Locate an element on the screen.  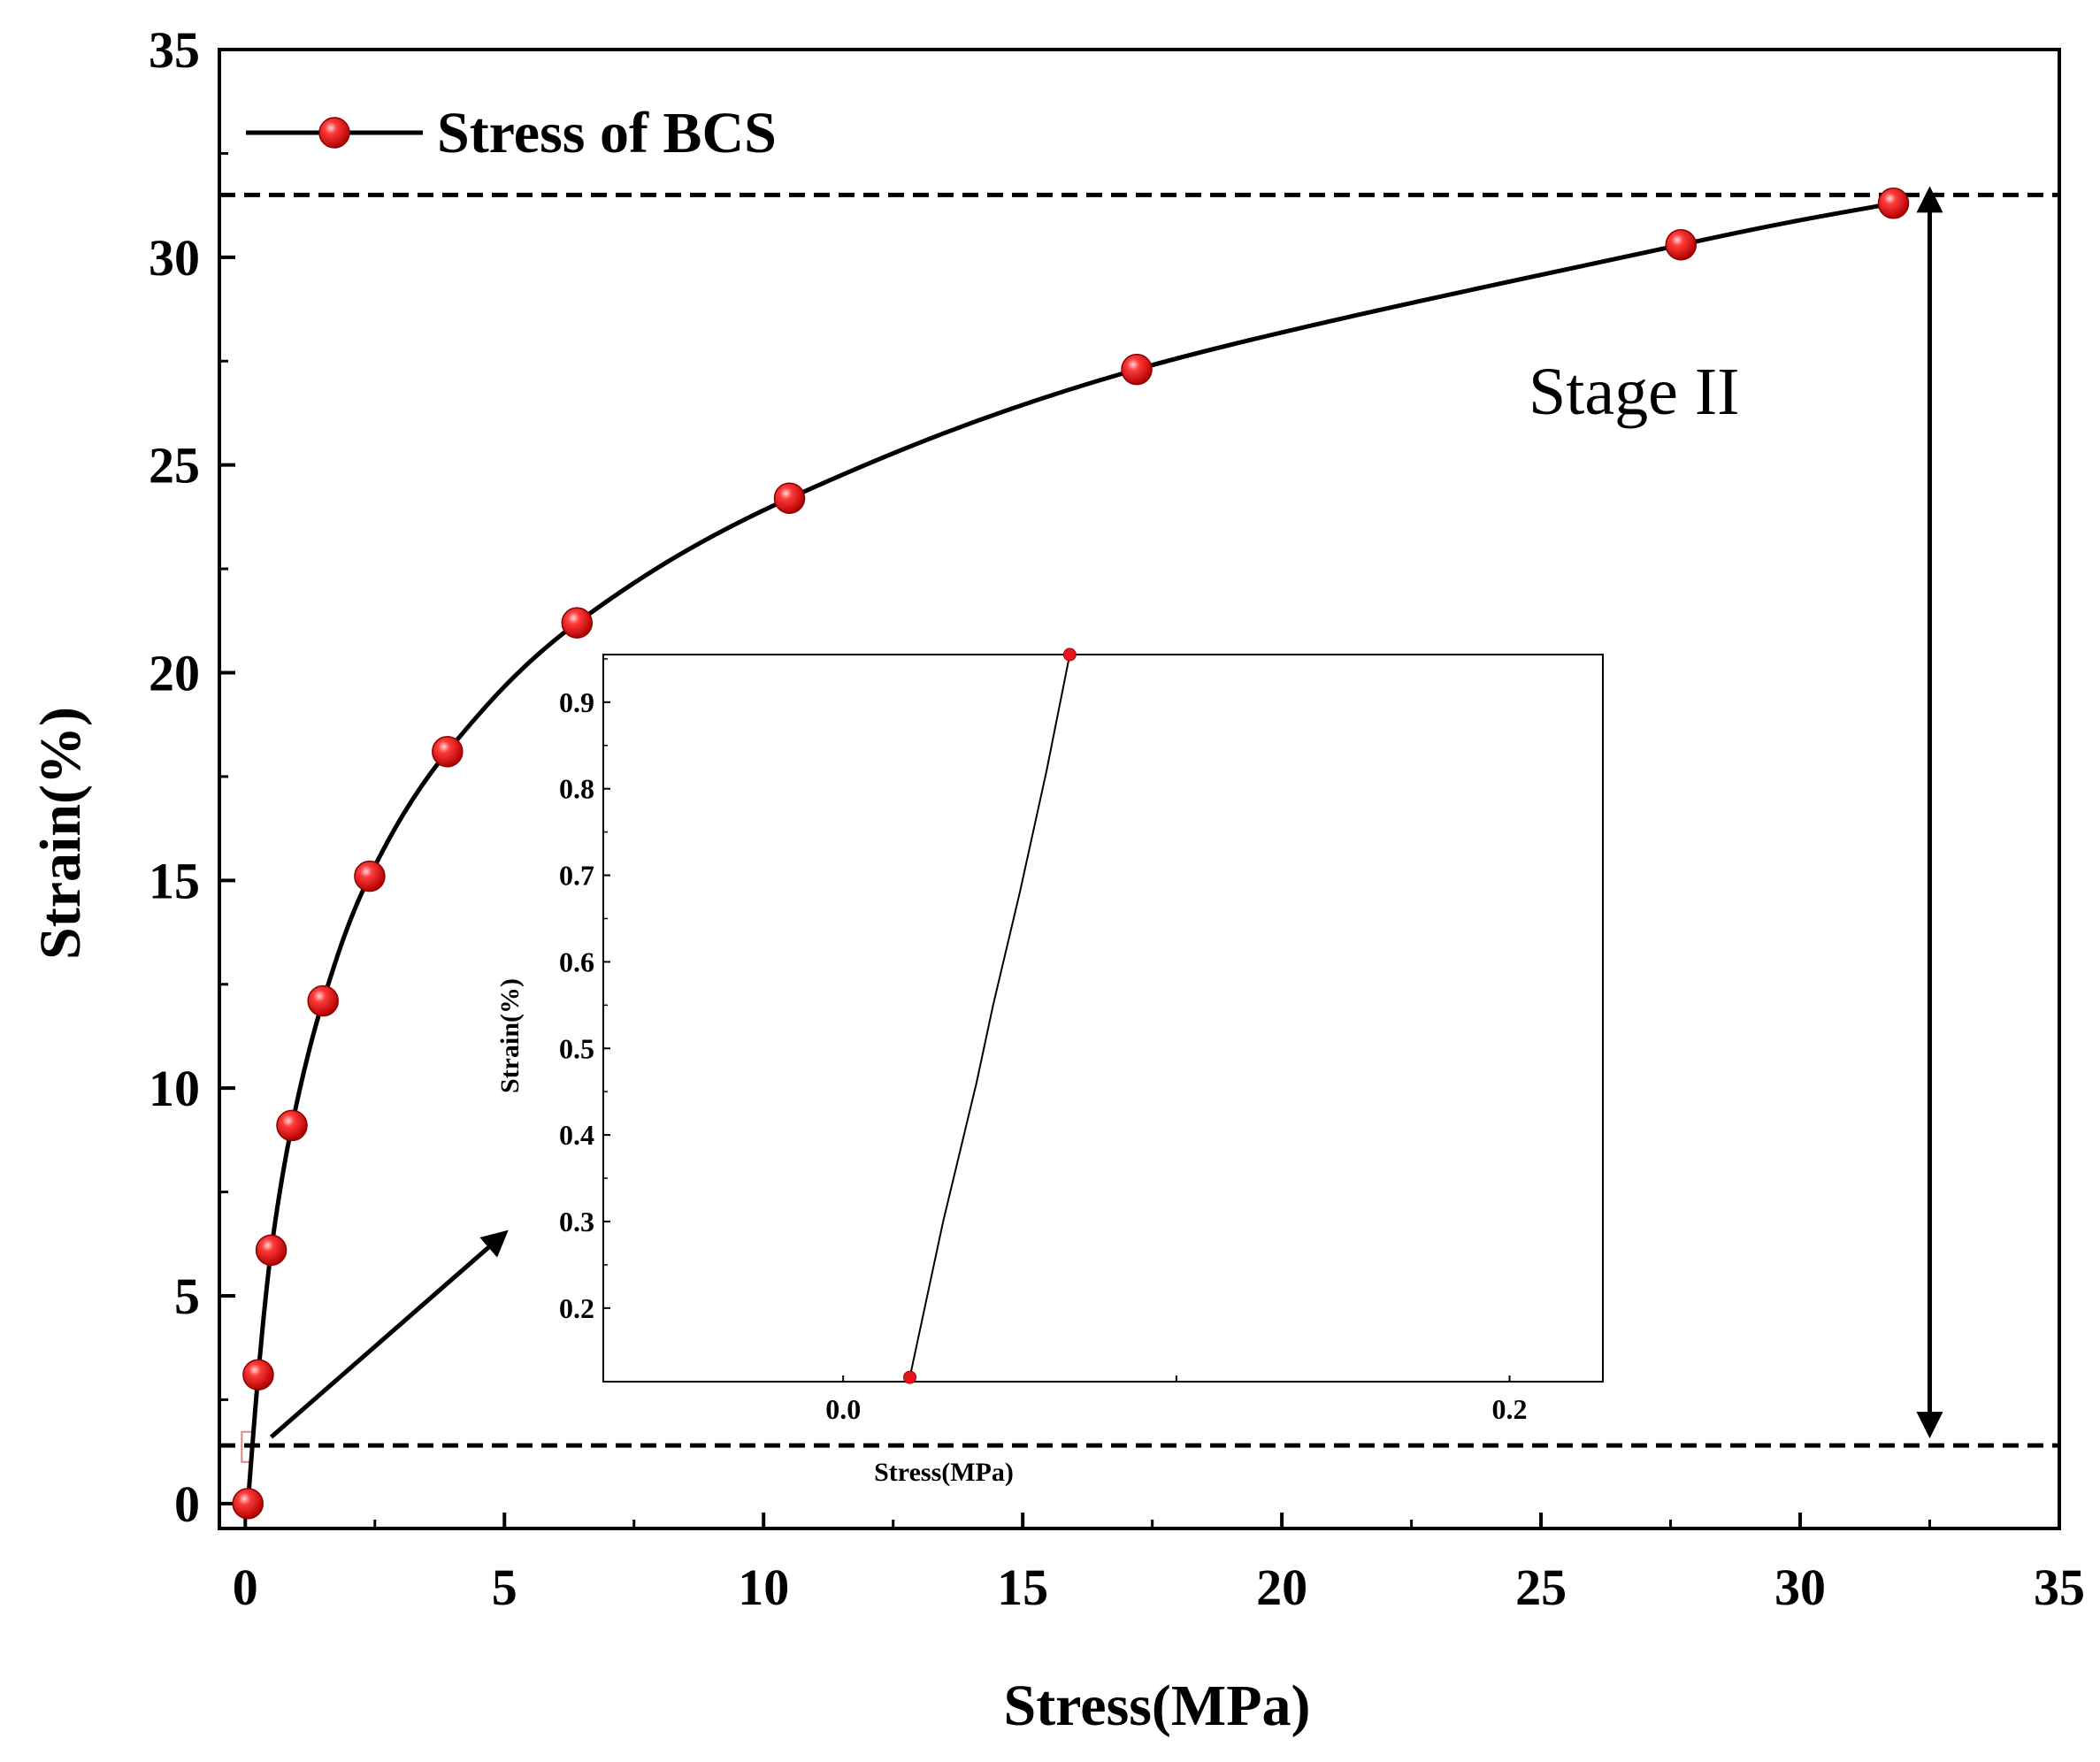
inset-x-axis-title: Stress(MPa) is located at coordinates (944, 1472).